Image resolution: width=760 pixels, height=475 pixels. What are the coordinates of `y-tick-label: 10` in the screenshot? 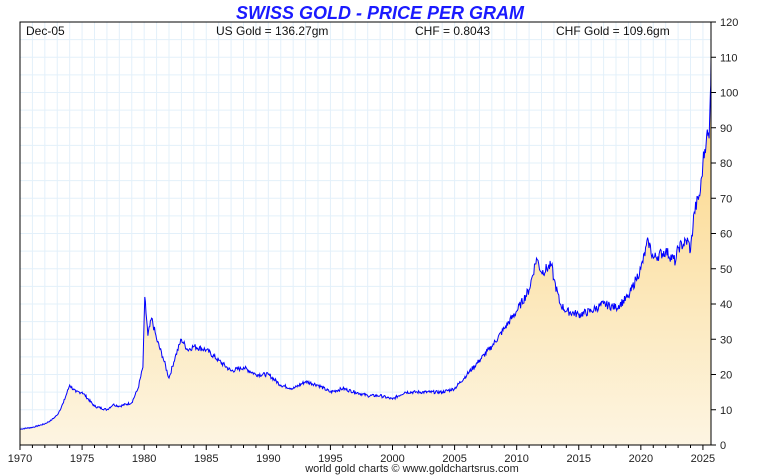 It's located at (726, 411).